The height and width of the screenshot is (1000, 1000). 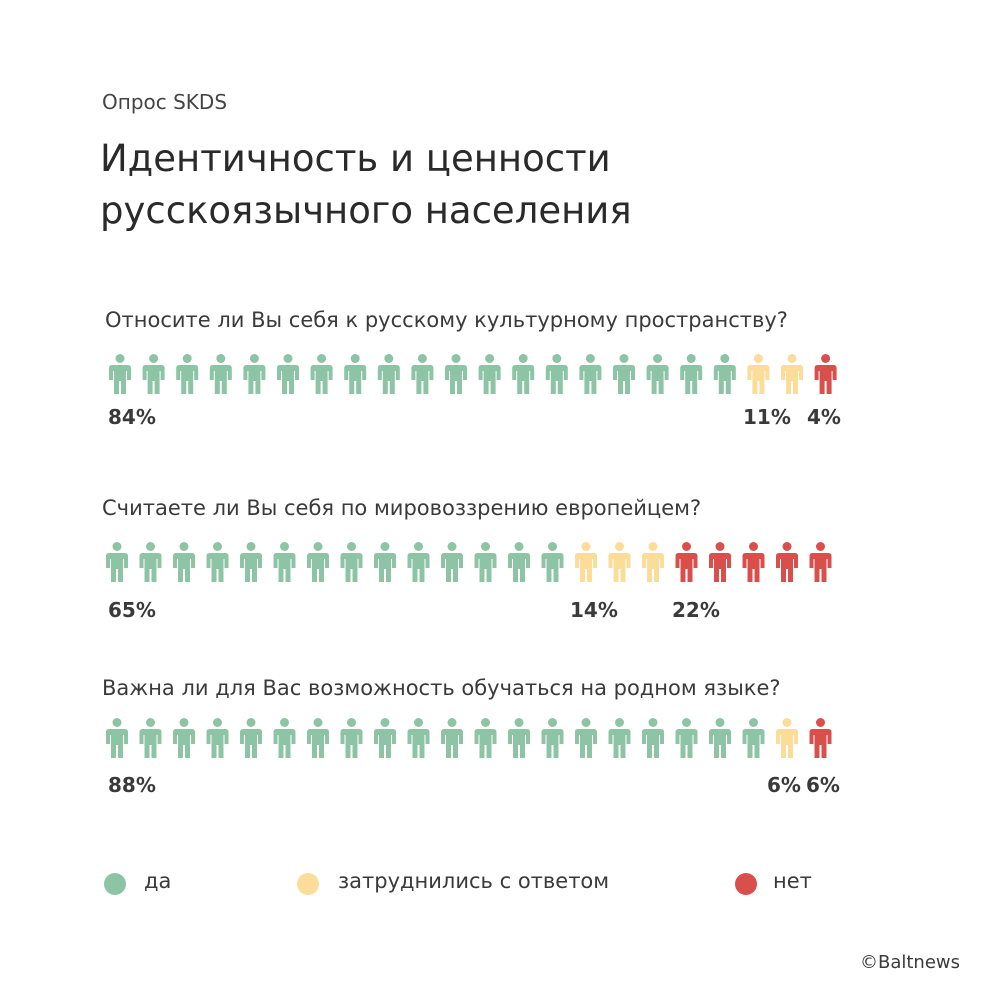 I want to click on legend-dot-hard, so click(x=308, y=884).